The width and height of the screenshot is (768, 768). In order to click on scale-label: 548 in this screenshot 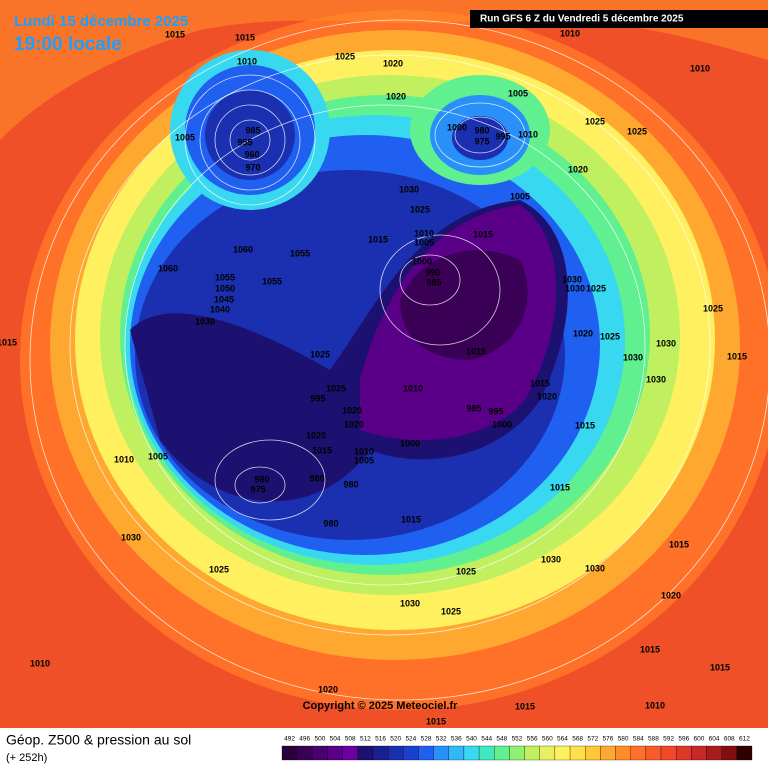, I will do `click(501, 739)`.